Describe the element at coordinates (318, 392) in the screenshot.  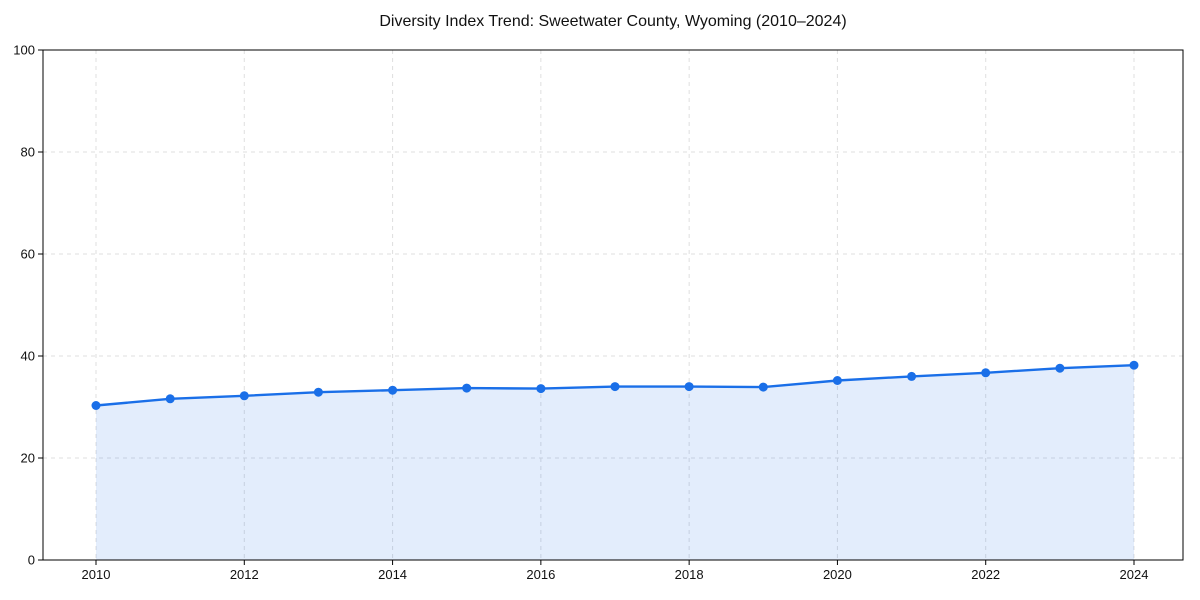
I see `data-point-2013` at that location.